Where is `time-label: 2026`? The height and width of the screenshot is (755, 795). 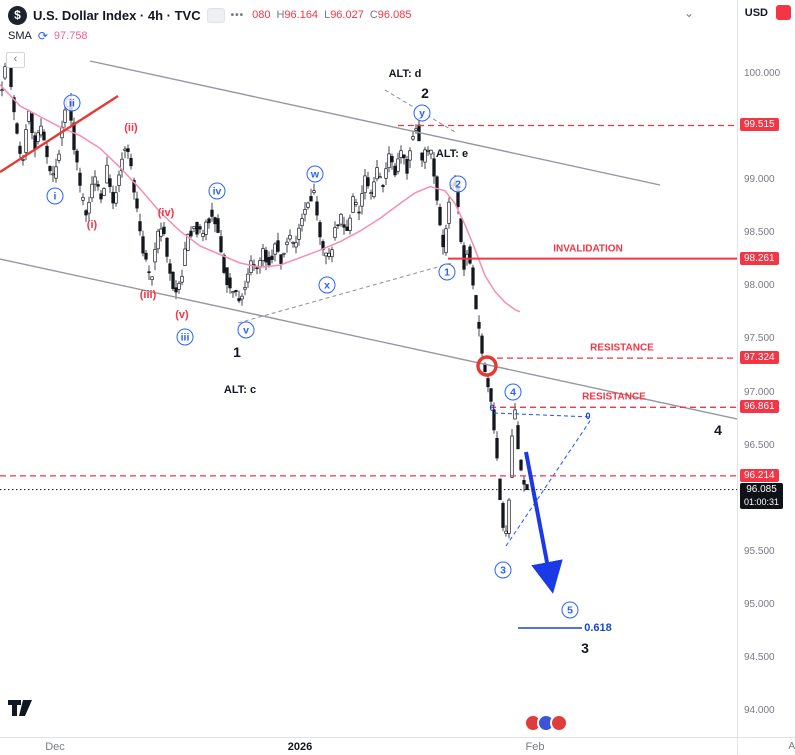
time-label: 2026 is located at coordinates (300, 747).